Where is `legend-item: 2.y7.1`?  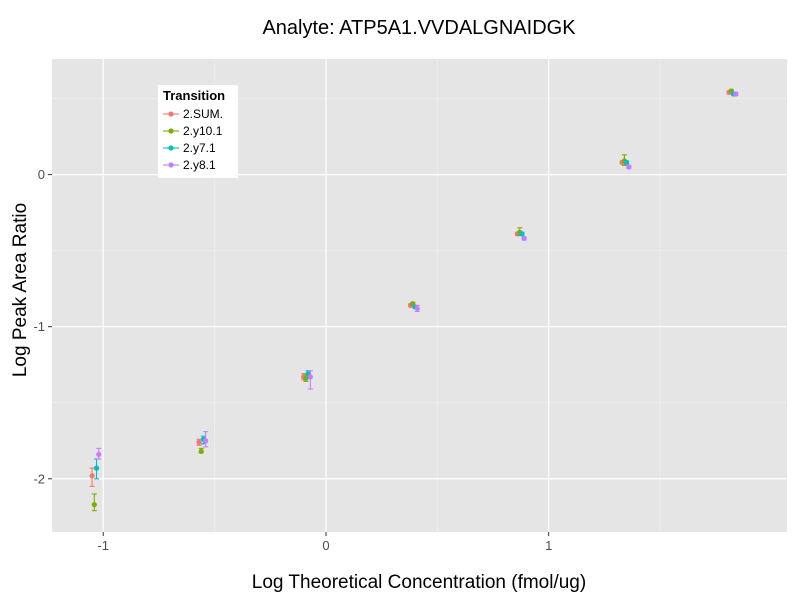 legend-item: 2.y7.1 is located at coordinates (189, 148).